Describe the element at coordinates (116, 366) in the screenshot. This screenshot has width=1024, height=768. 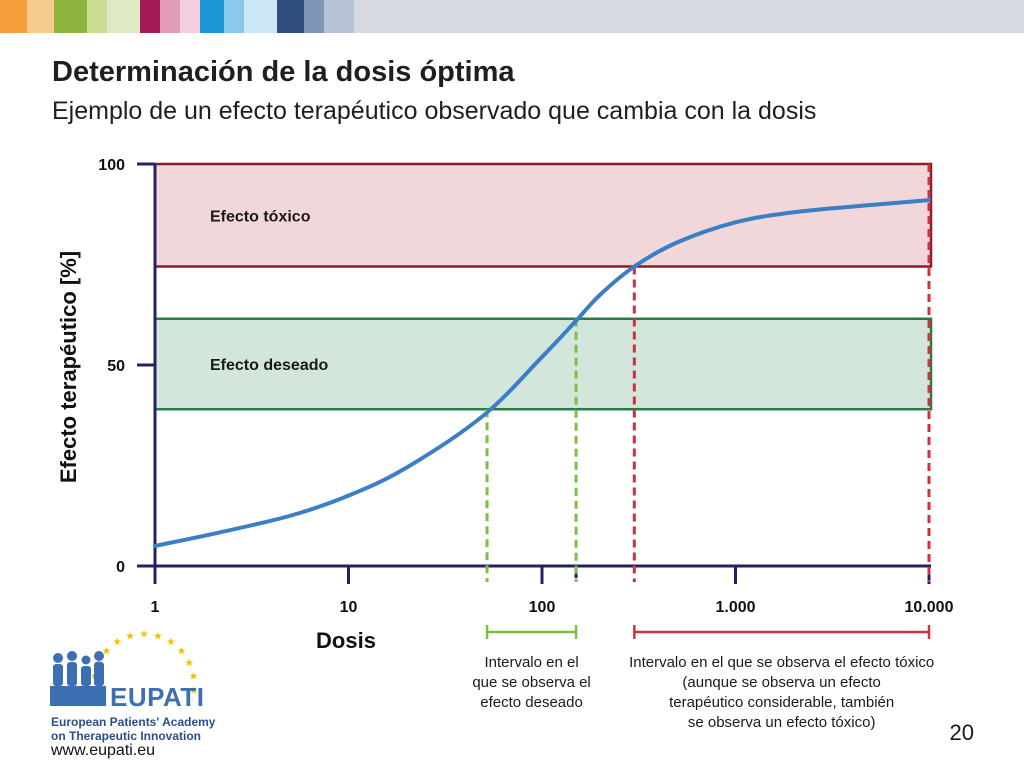
I see `y-tick-label: 50` at that location.